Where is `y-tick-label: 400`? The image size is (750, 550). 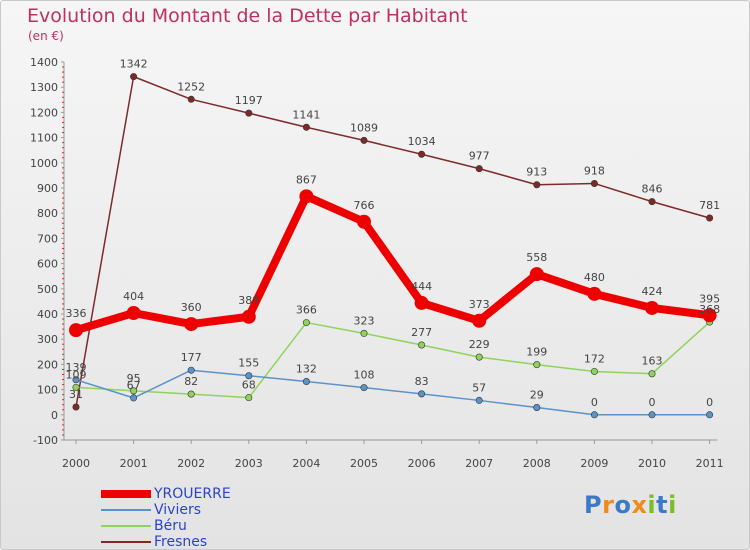 y-tick-label: 400 is located at coordinates (47, 314).